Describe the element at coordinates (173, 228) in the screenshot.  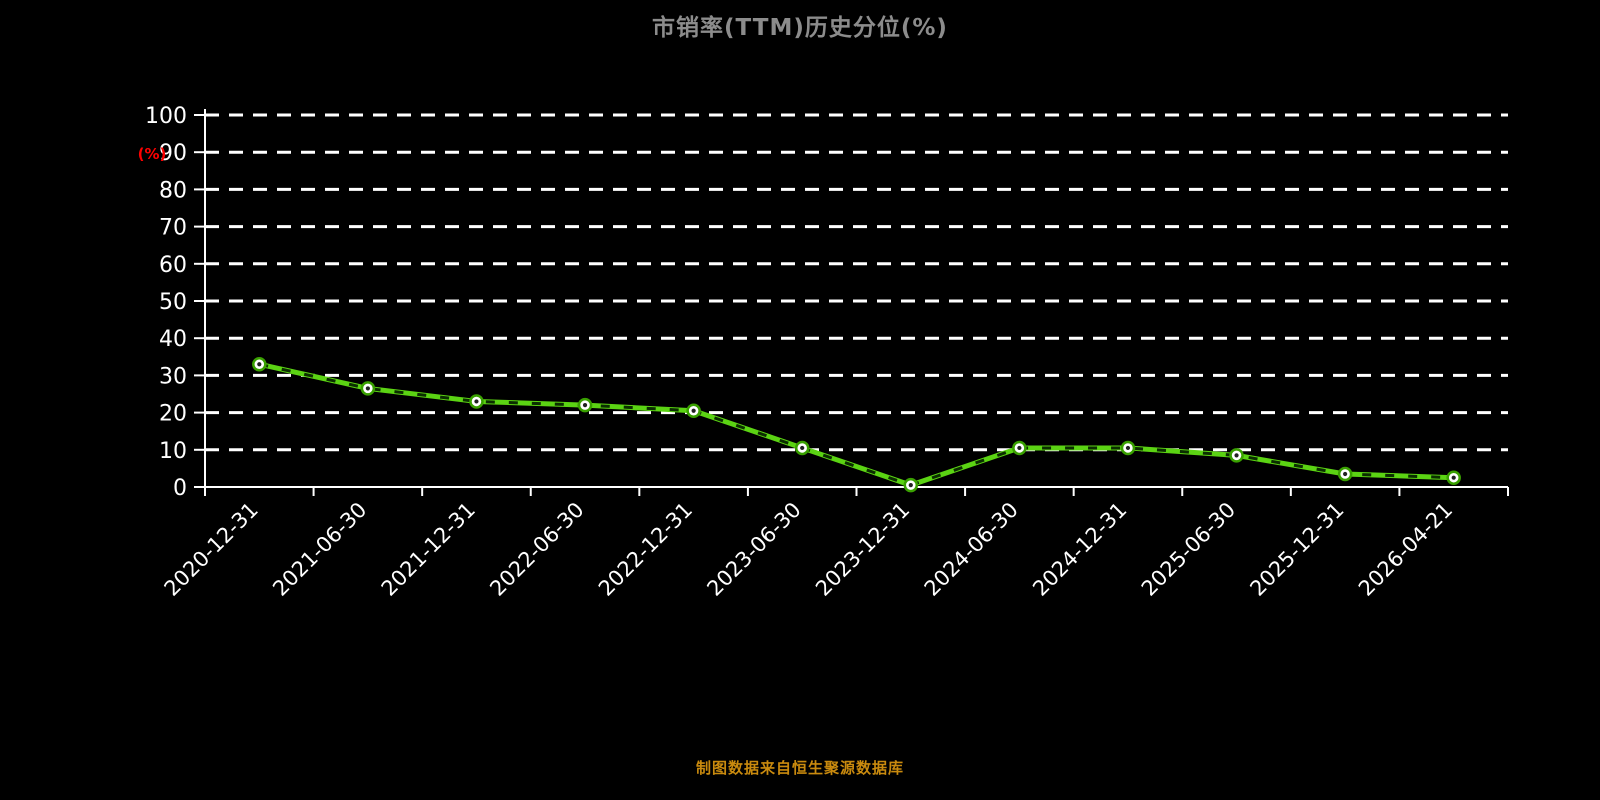
I see `y-tick-label: 70` at that location.